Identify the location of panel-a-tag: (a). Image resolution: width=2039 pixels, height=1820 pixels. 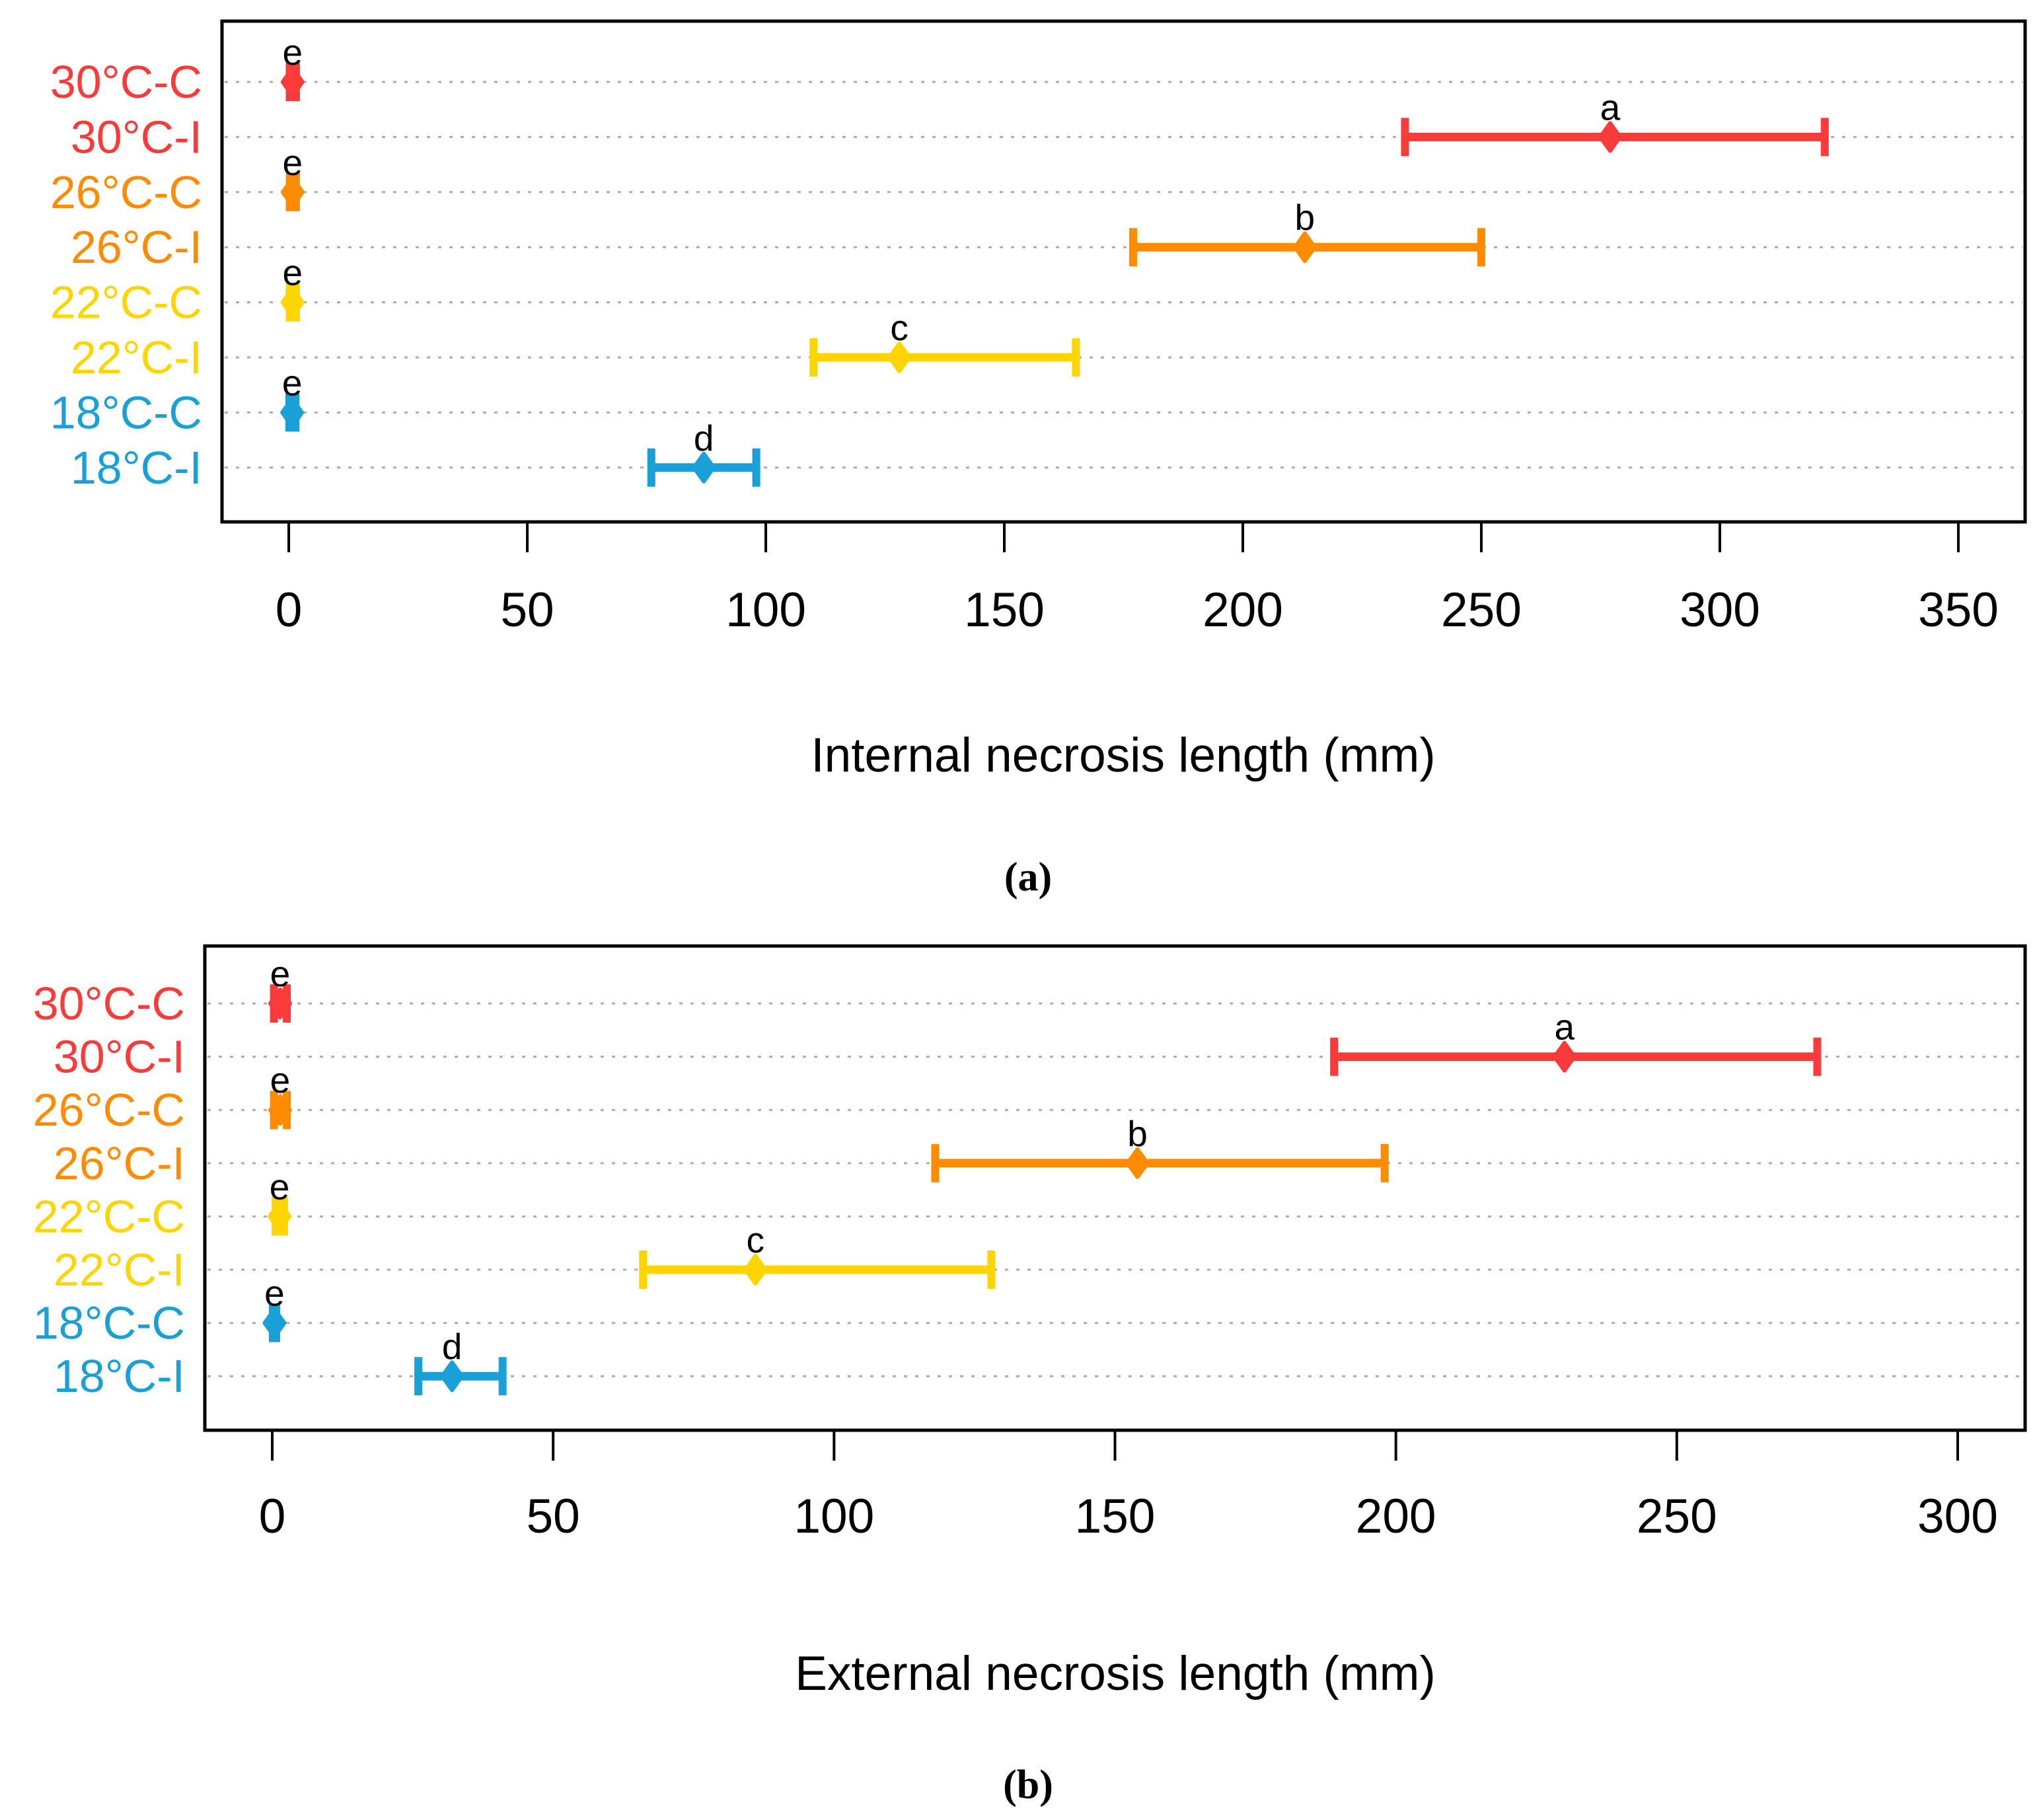
(1028, 877).